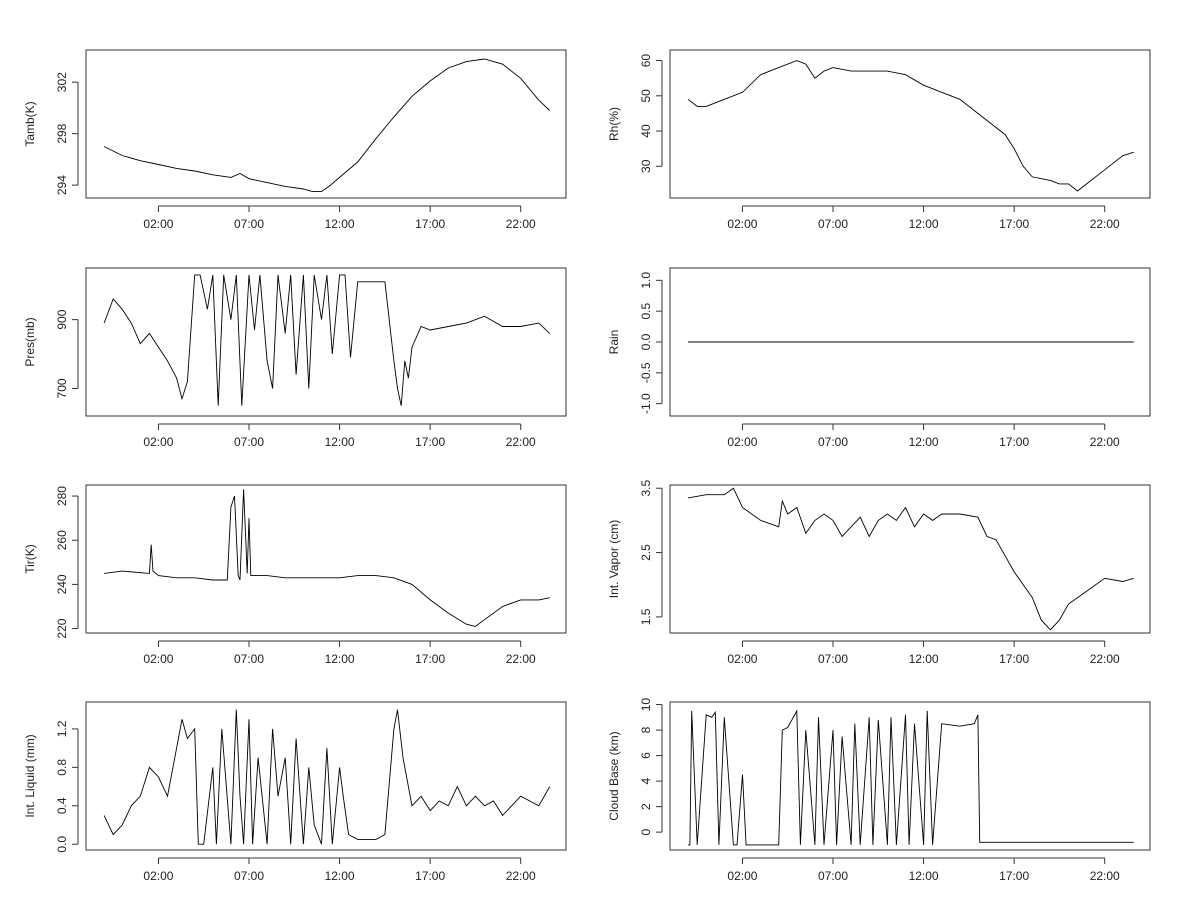 This screenshot has height=900, width=1200. I want to click on panel-pres: 02:00 07:00 12:00 17:00 22:00 700 900 Pres(mb), so click(295, 358).